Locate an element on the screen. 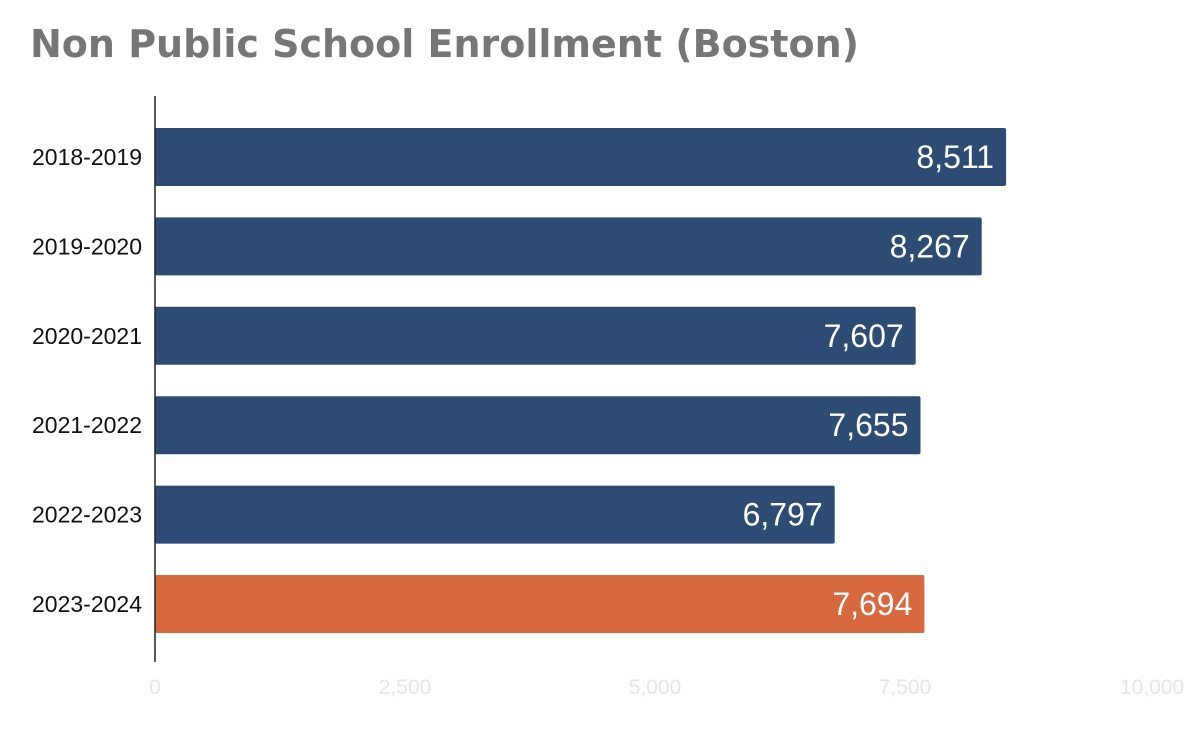 Image resolution: width=1188 pixels, height=734 pixels. x-tick-label-2,500: 2,500 is located at coordinates (405, 687).